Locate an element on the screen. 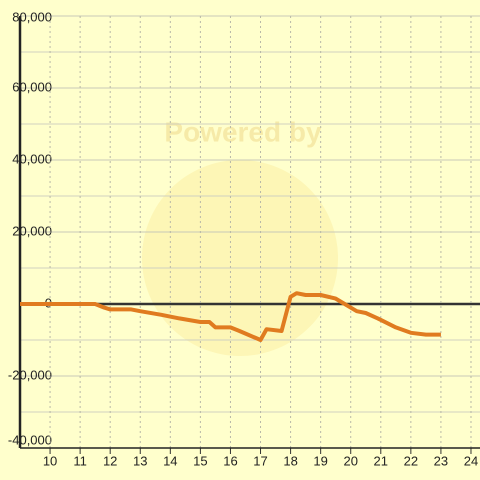 The width and height of the screenshot is (480, 480). x-tick-label: 10 is located at coordinates (50, 460).